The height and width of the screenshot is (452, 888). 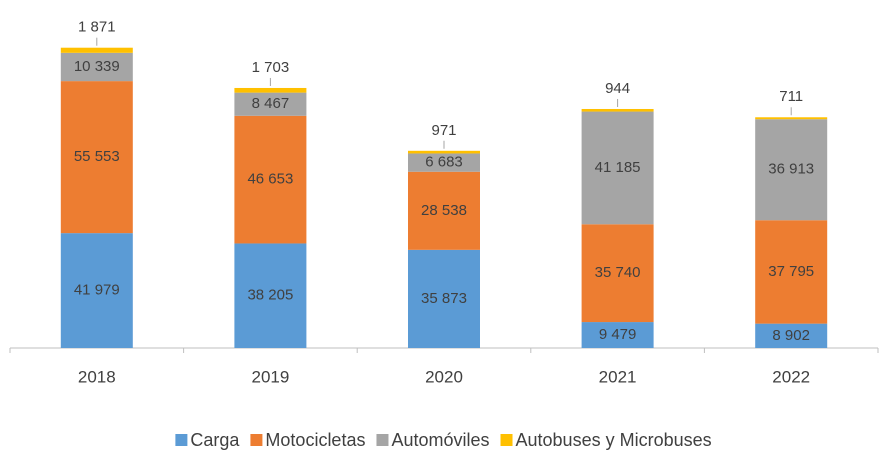 I want to click on data-label: 36 913, so click(x=791, y=169).